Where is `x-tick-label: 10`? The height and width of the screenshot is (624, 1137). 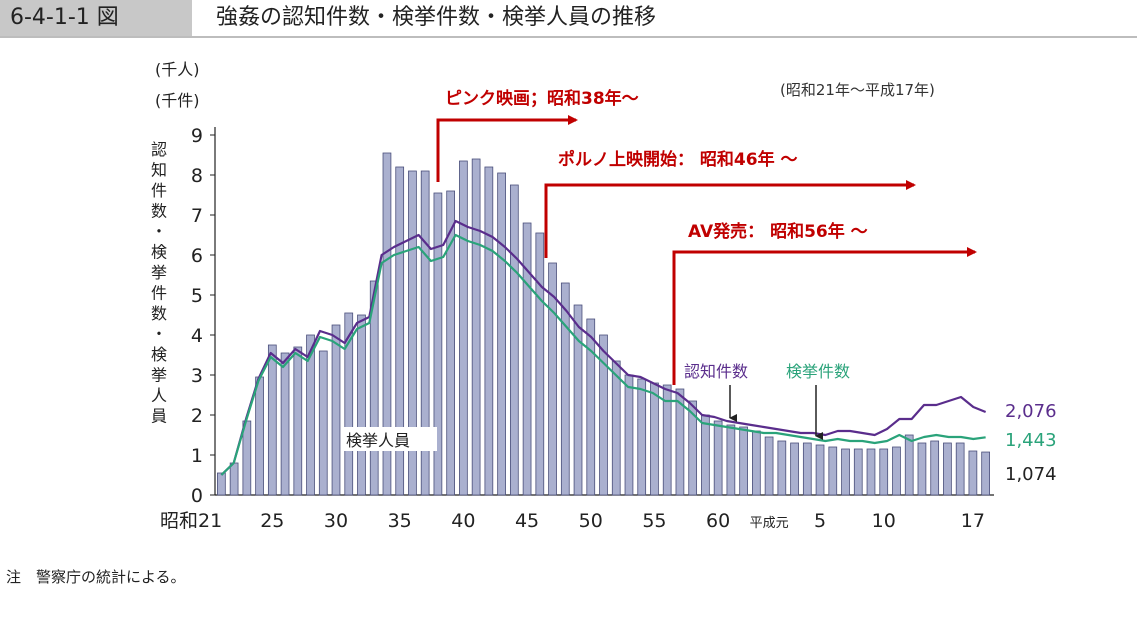 x-tick-label: 10 is located at coordinates (884, 521).